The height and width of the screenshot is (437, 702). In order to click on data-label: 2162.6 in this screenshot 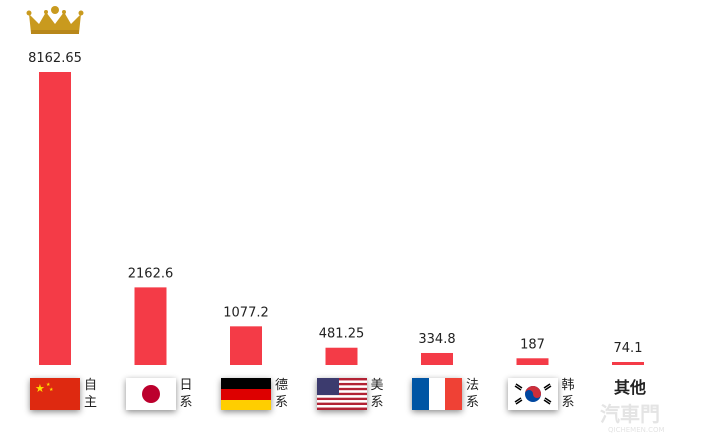, I will do `click(151, 273)`.